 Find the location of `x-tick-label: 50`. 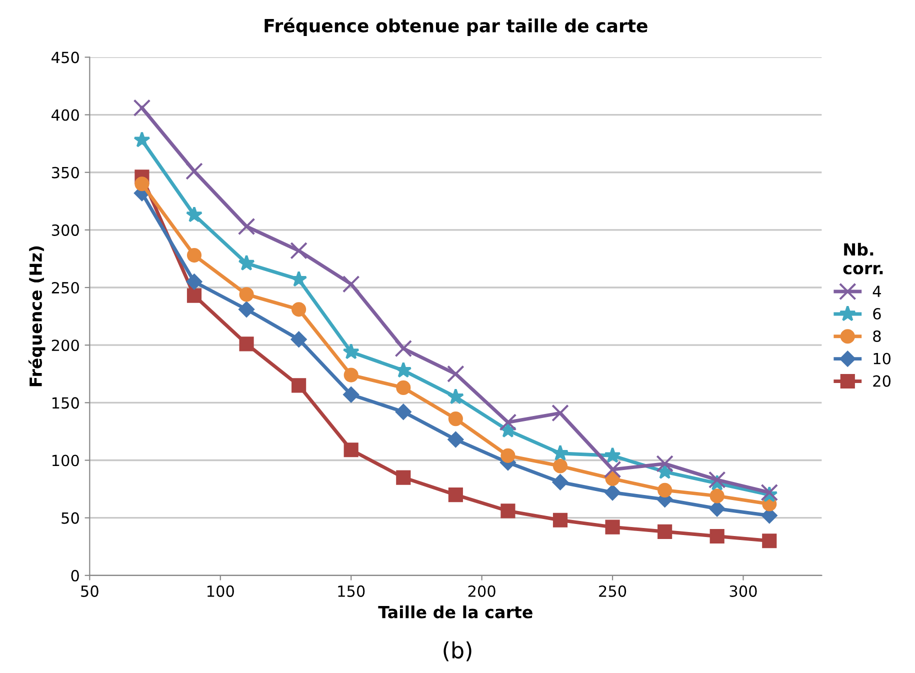

x-tick-label: 50 is located at coordinates (89, 591).